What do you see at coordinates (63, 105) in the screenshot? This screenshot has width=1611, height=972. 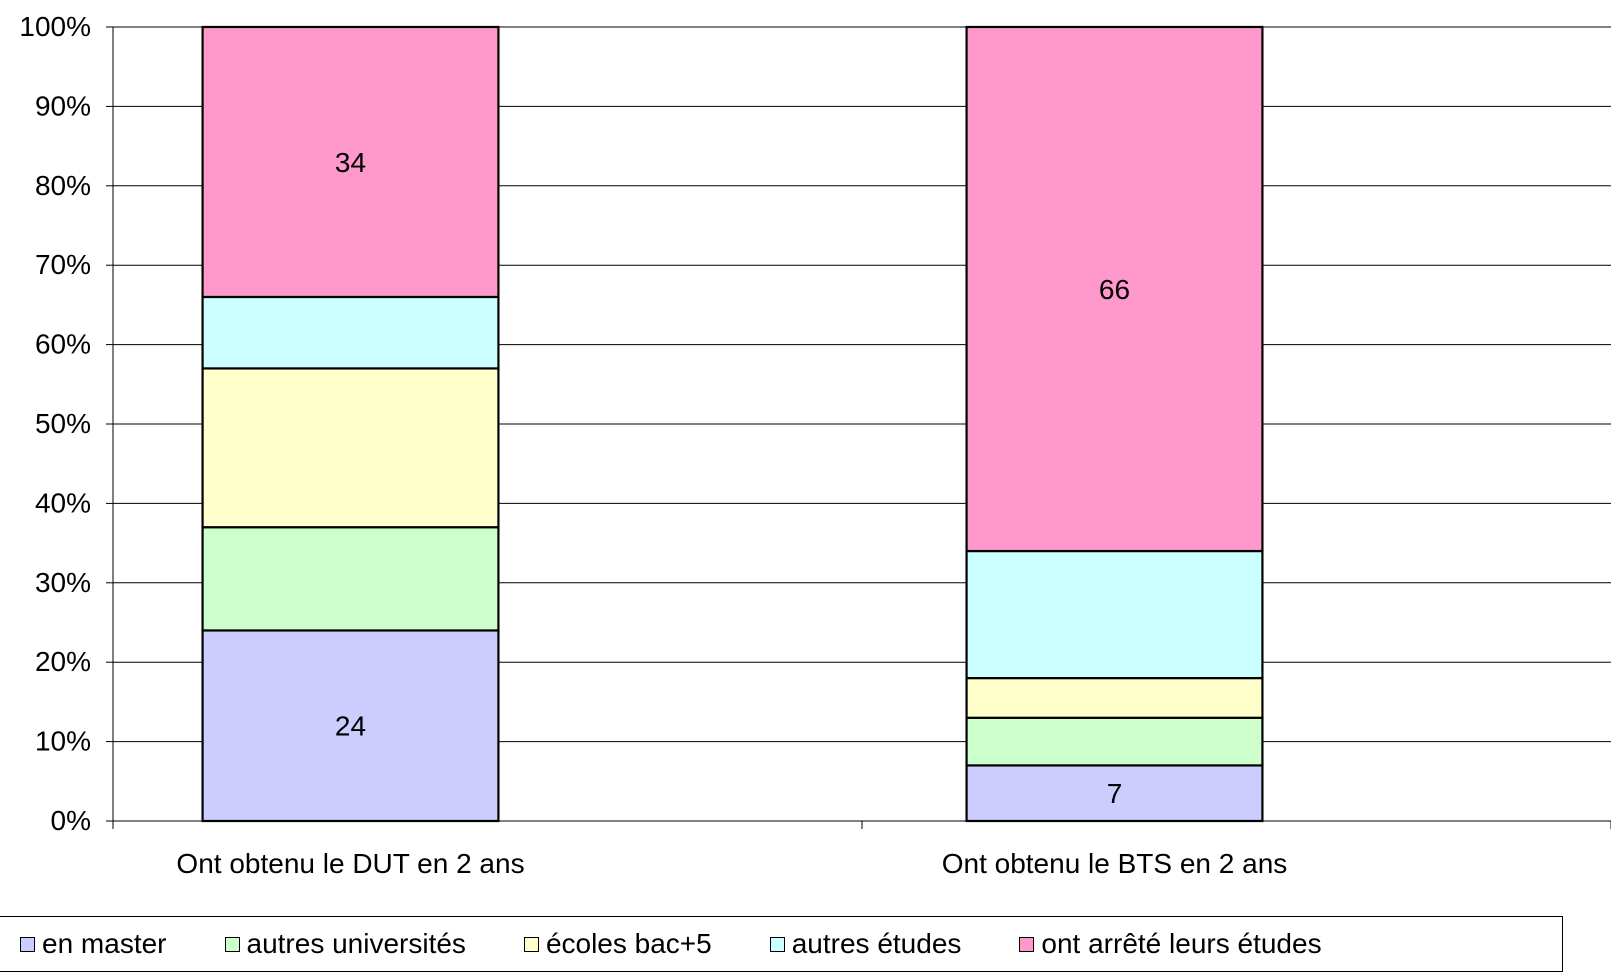 I see `y-tick-label: 90%` at bounding box center [63, 105].